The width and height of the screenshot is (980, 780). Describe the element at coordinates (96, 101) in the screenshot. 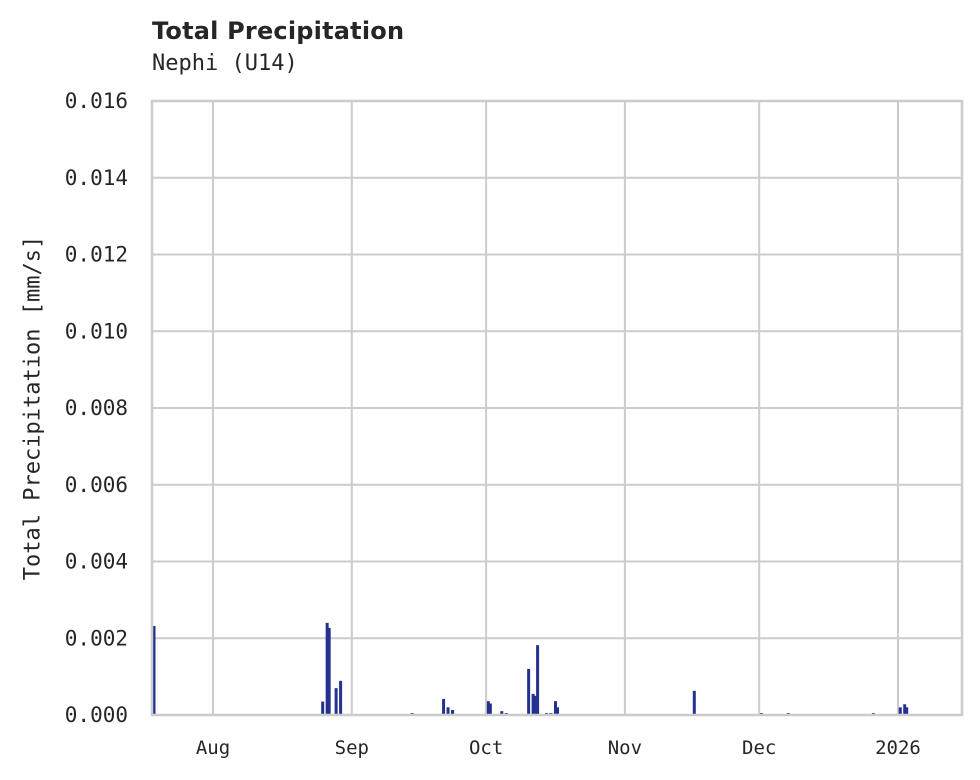

I see `y-tick-label: 0.016` at that location.